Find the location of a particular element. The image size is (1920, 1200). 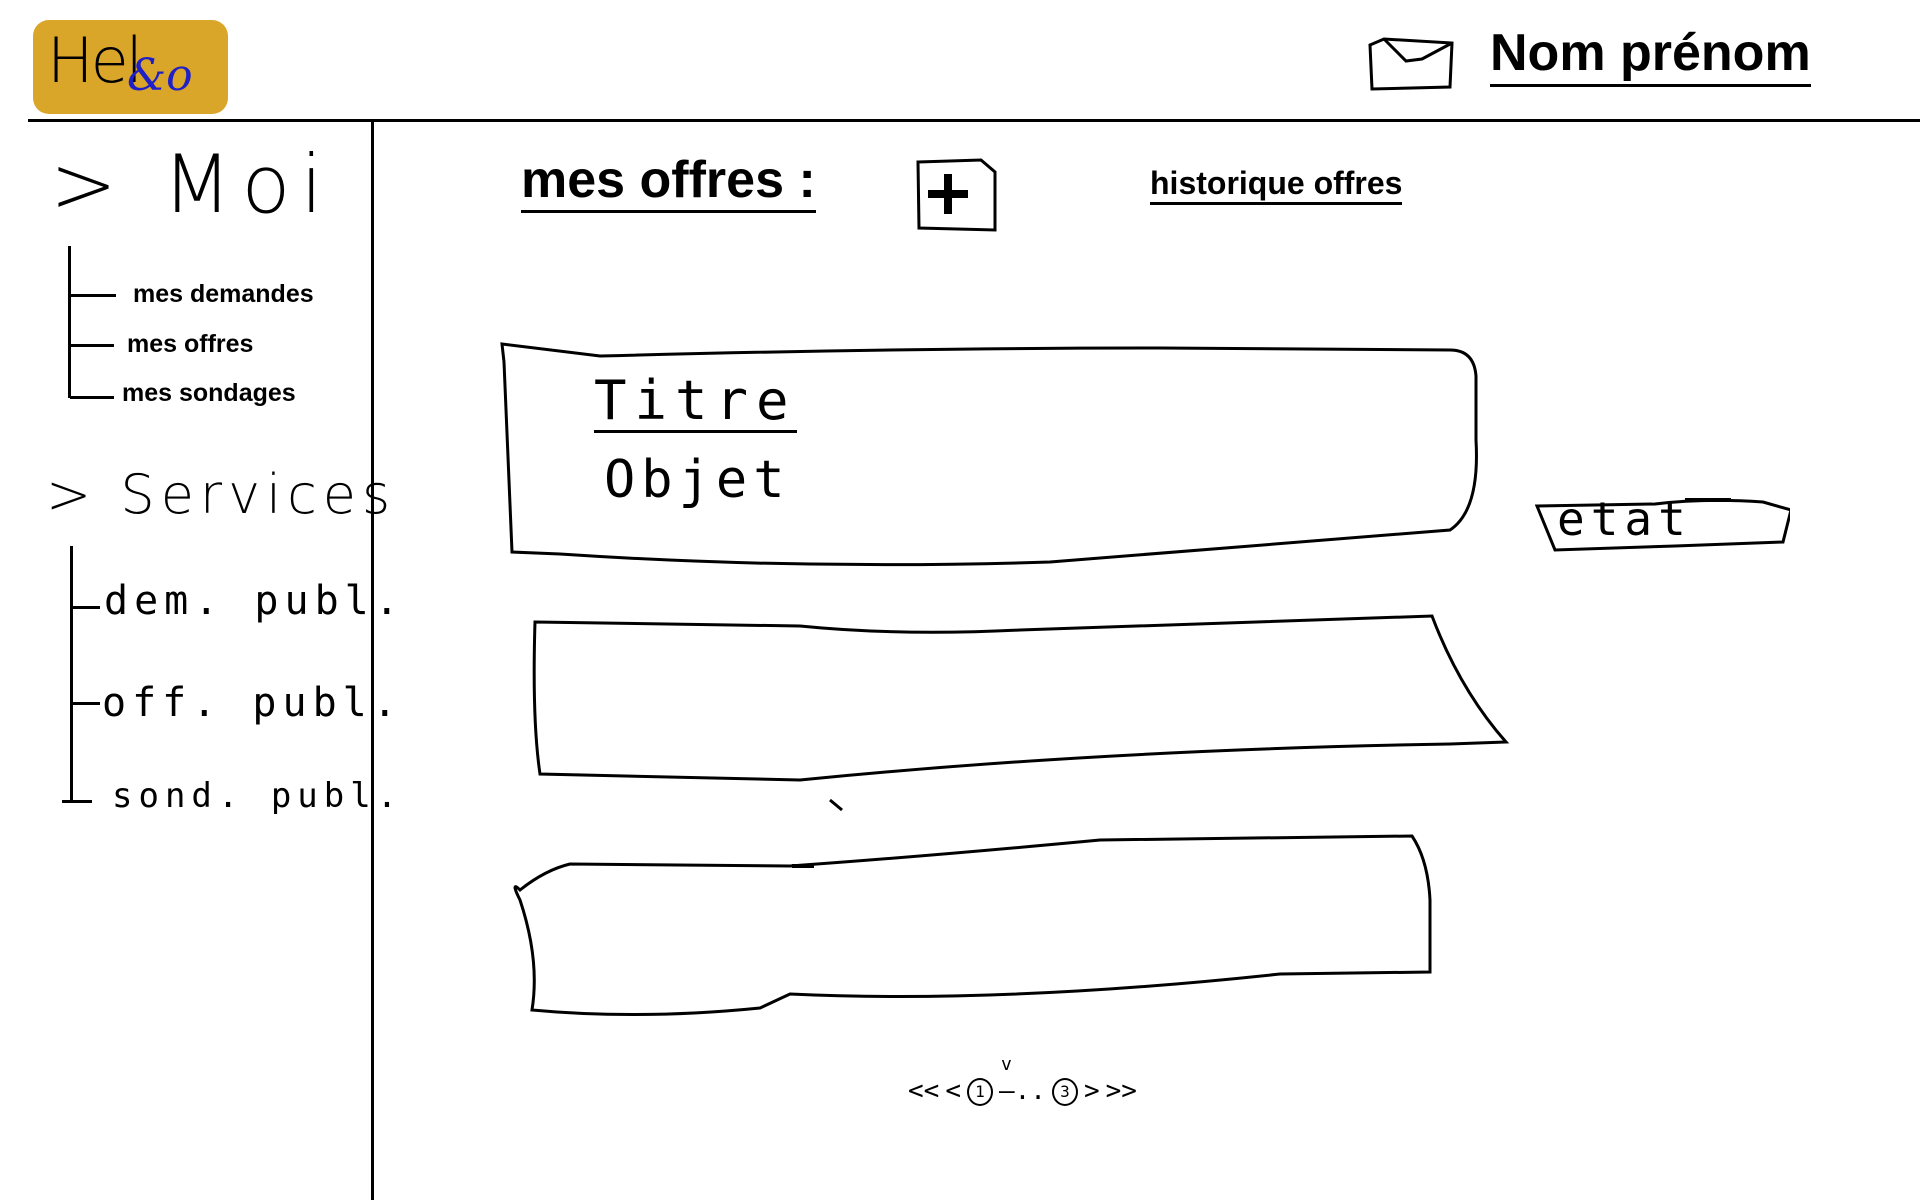

app-logo: Hel &o is located at coordinates (130, 67).